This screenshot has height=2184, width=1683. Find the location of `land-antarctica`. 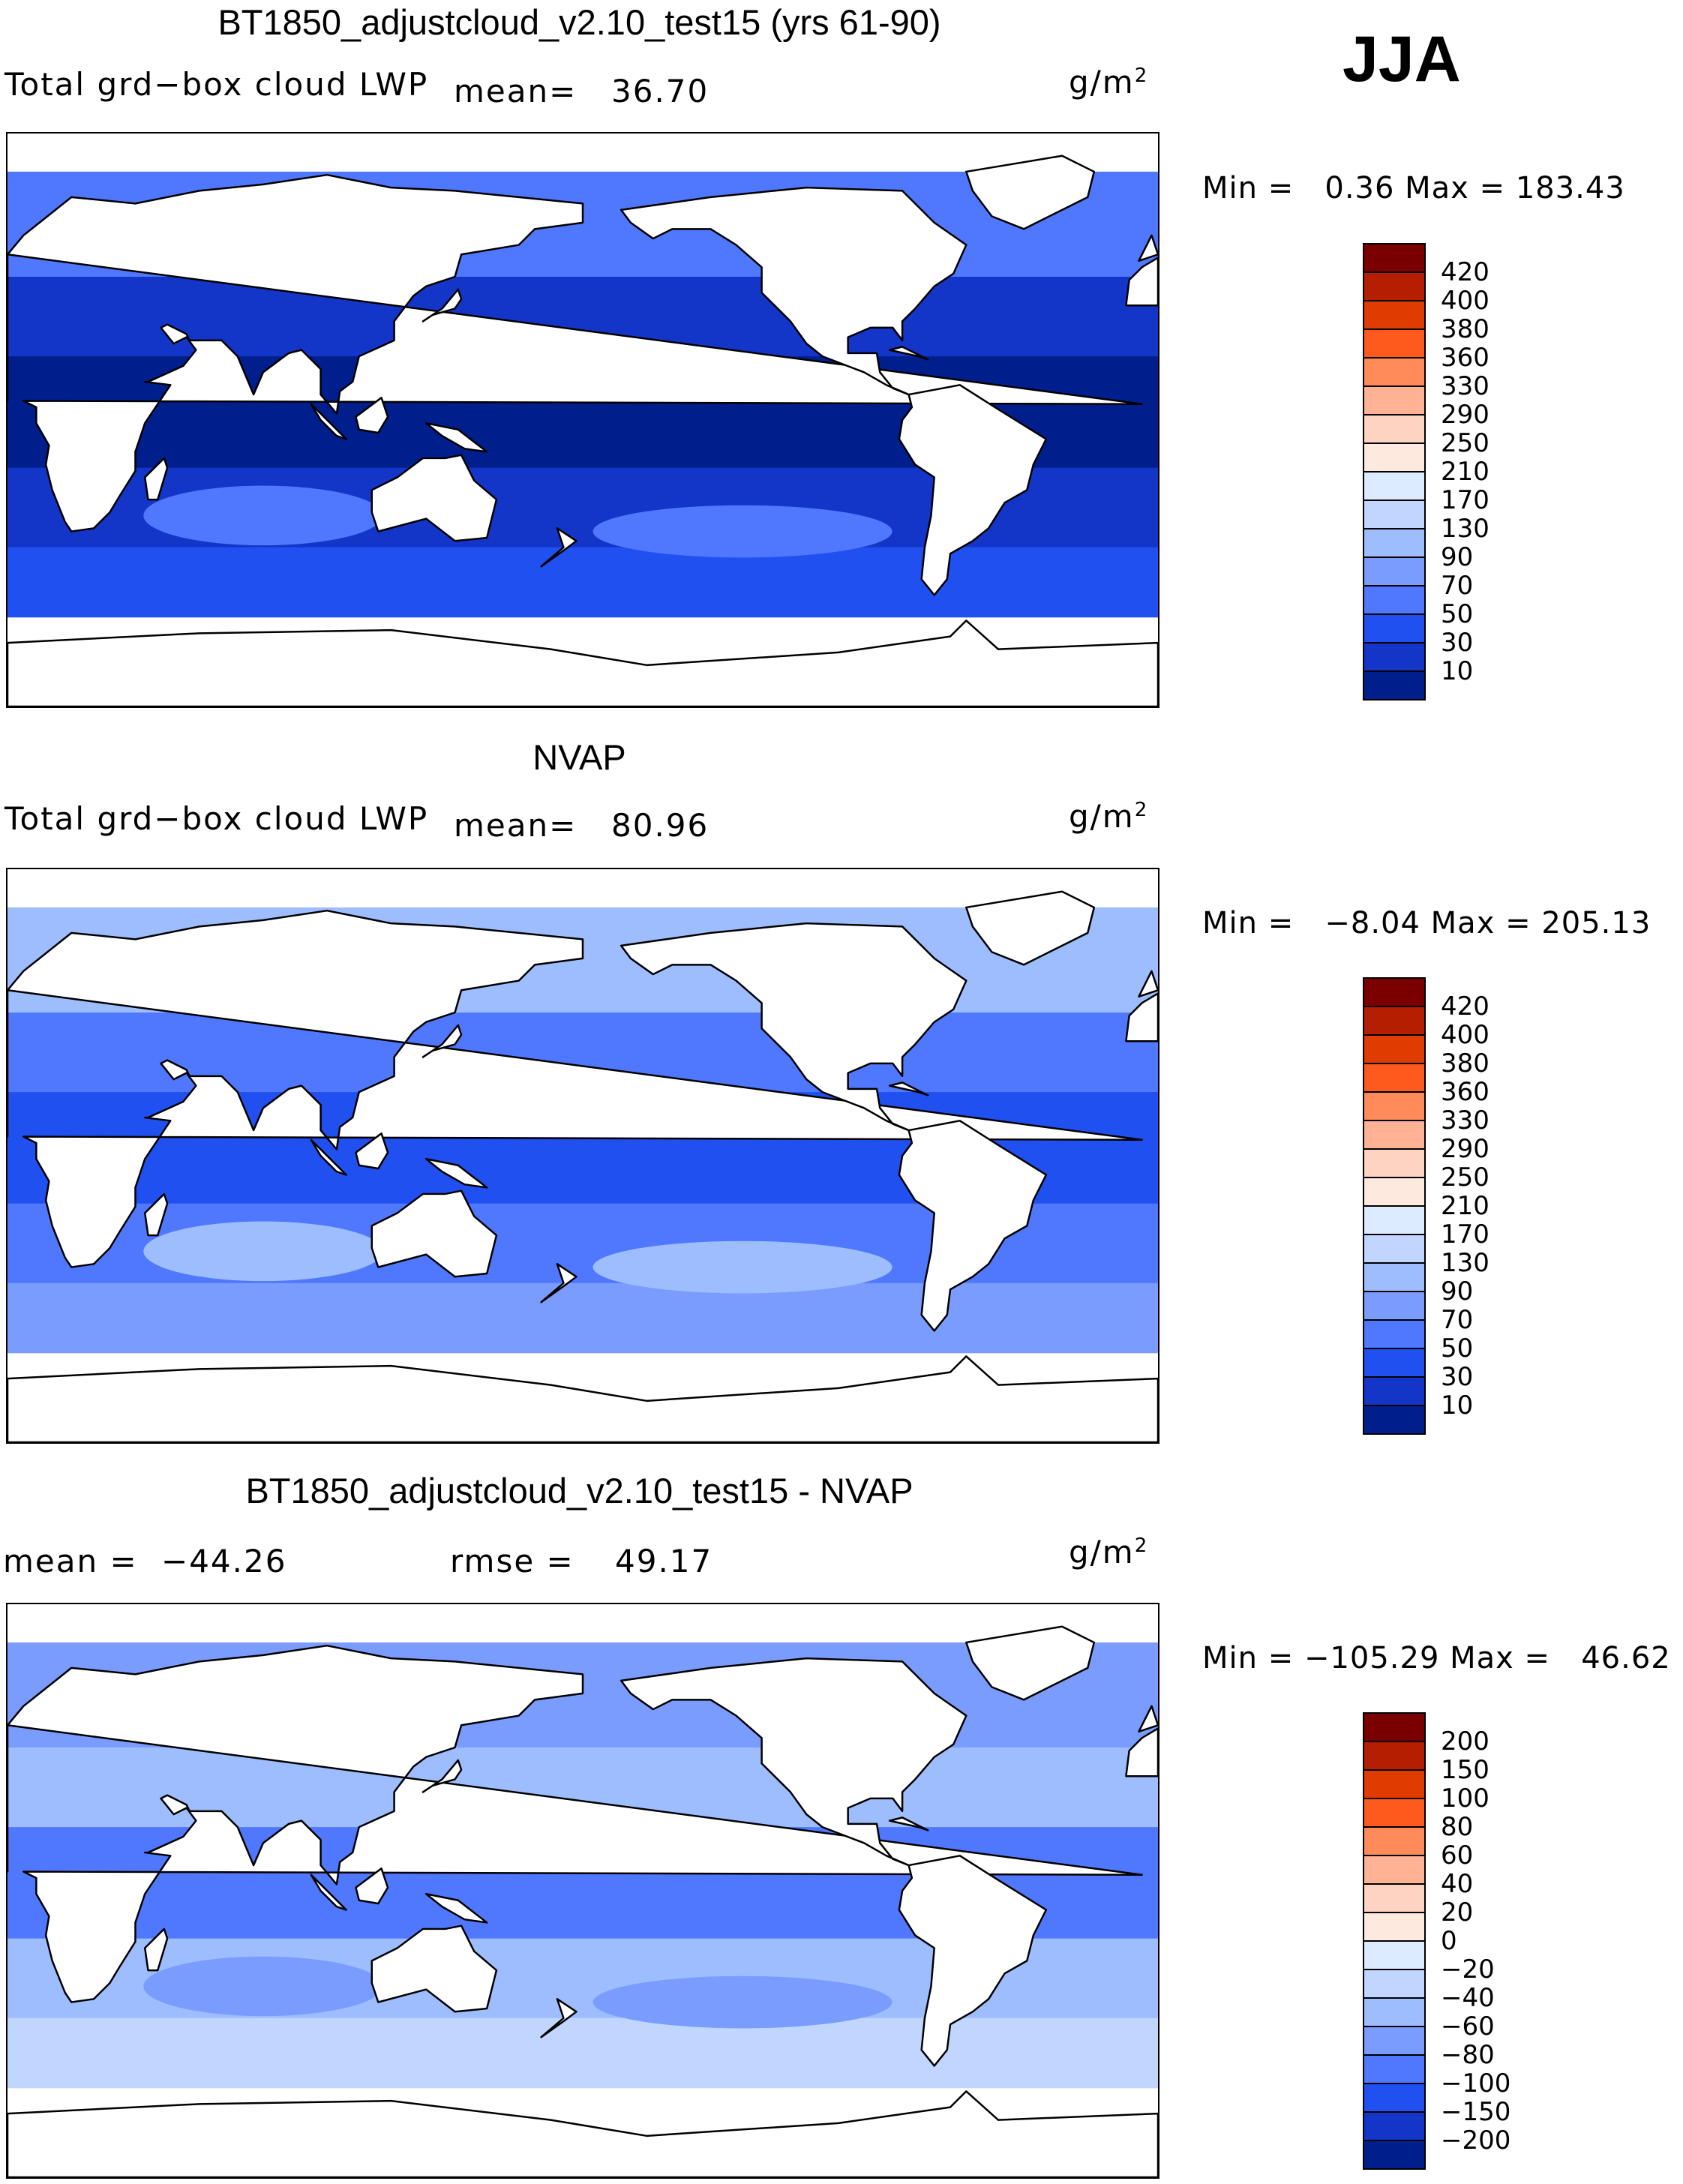

land-antarctica is located at coordinates (583, 663).